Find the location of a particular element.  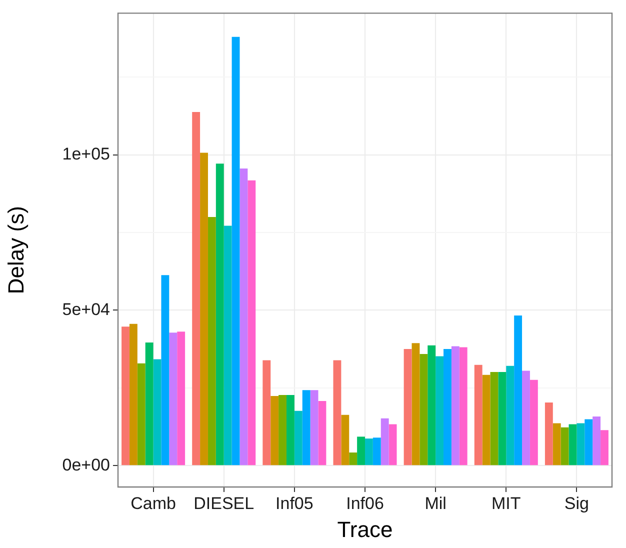

x-tick-label: DIESEL is located at coordinates (224, 503).